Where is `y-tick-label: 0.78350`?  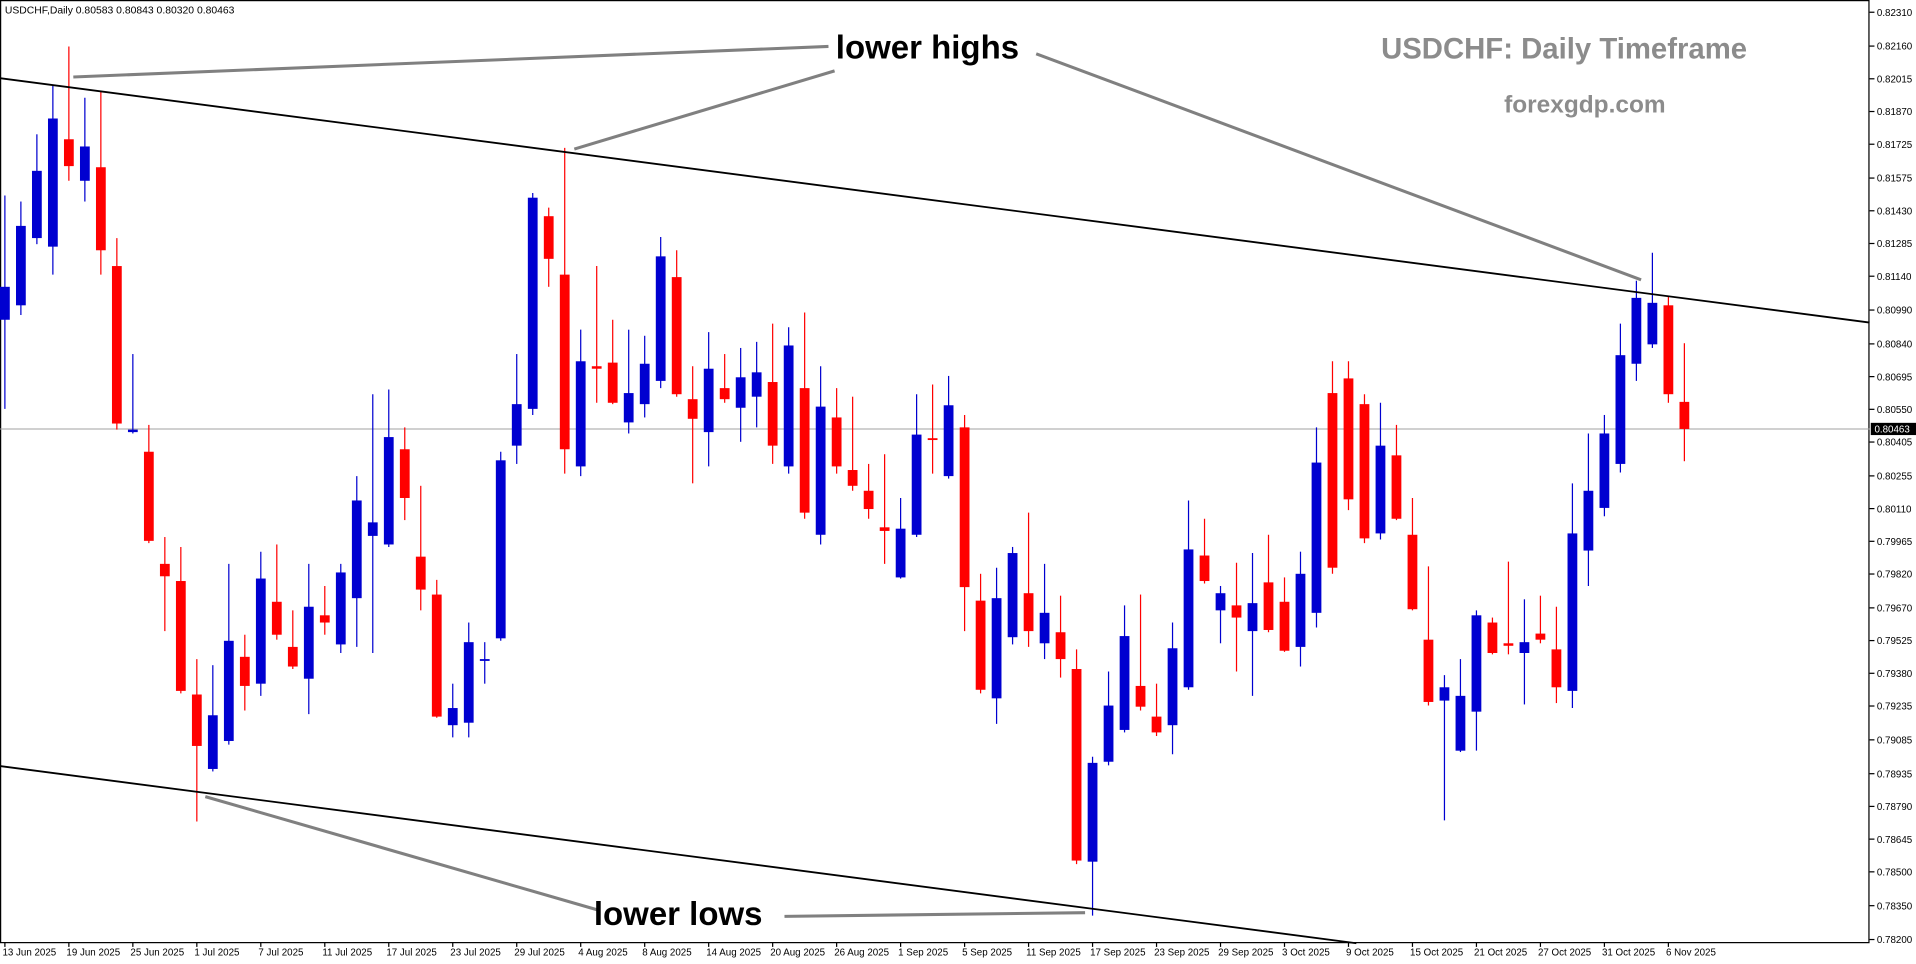
y-tick-label: 0.78350 is located at coordinates (1895, 906).